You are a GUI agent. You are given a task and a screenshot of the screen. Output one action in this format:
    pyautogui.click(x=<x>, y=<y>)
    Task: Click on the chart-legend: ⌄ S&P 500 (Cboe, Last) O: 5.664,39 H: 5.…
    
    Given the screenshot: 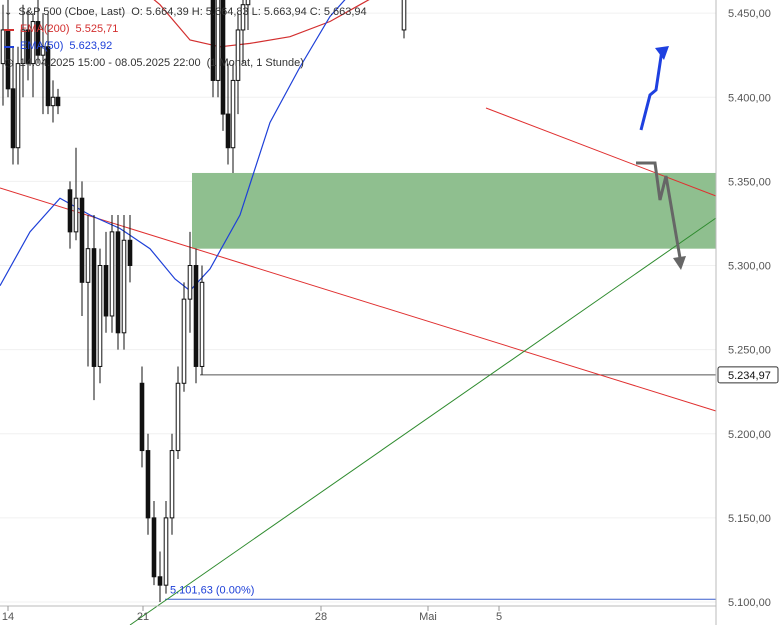 What is the action you would take?
    pyautogui.click(x=185, y=38)
    